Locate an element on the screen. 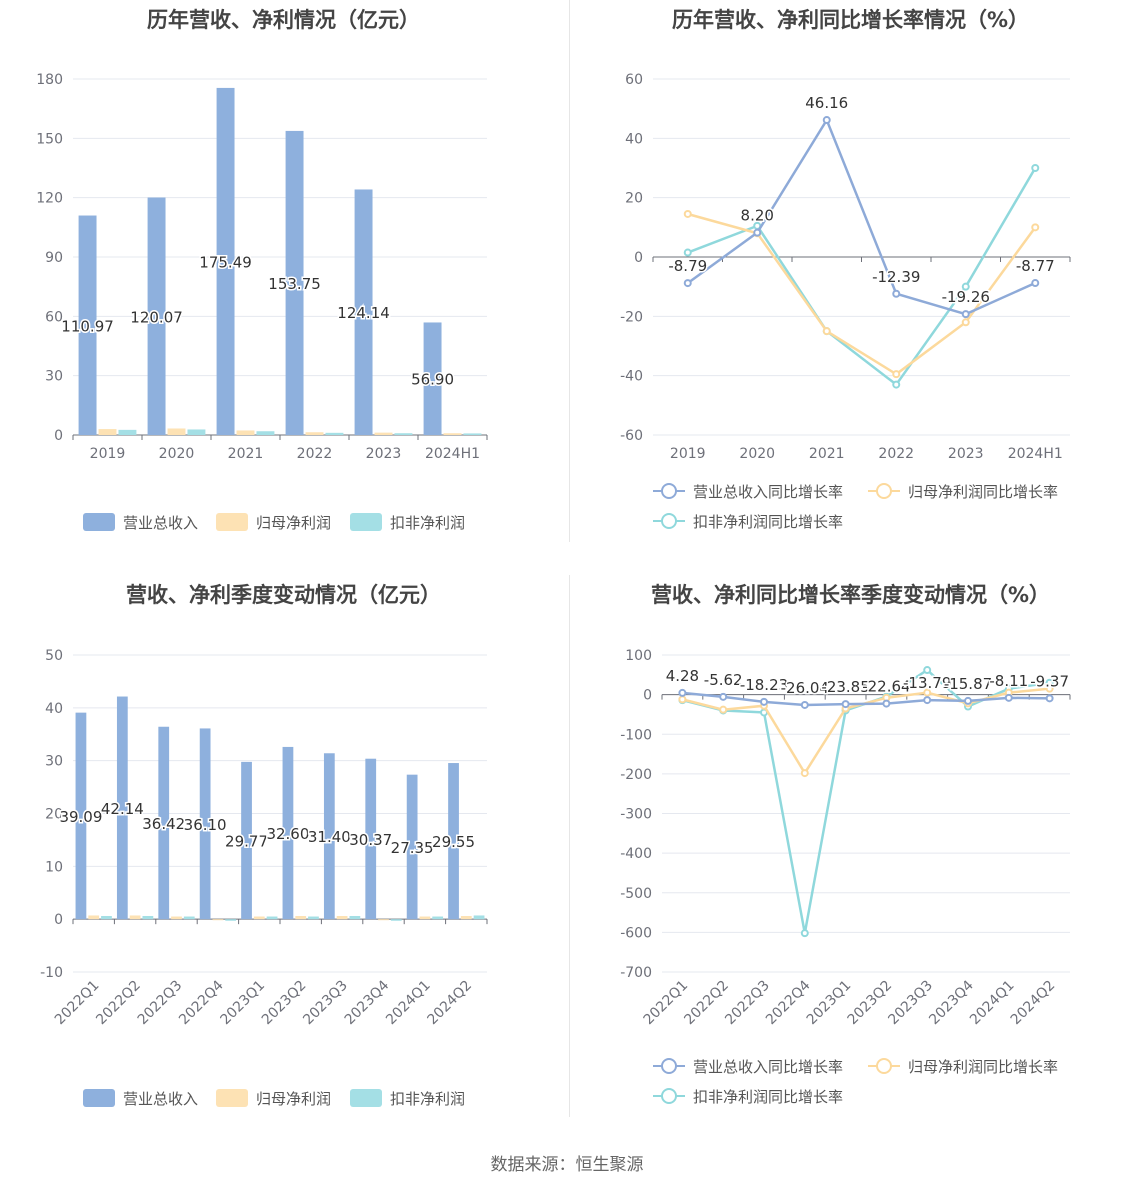 The height and width of the screenshot is (1188, 1134). y-tick-label: -100 is located at coordinates (636, 735).